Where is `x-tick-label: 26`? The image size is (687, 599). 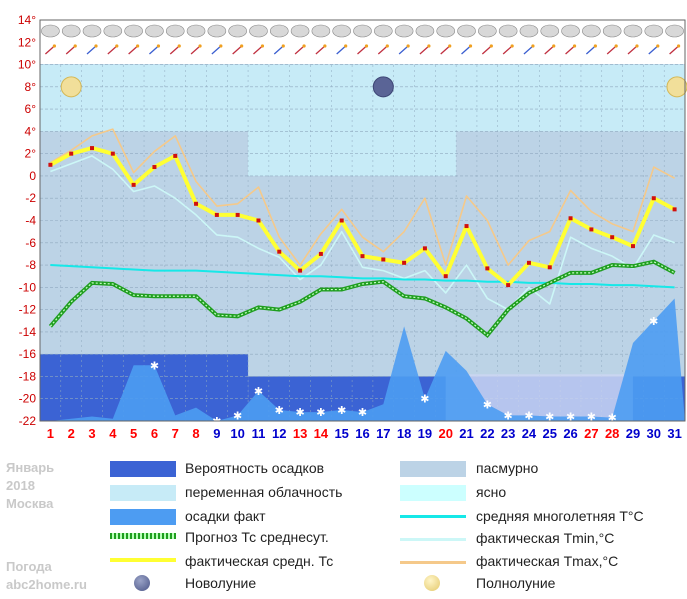
x-tick-label: 26 is located at coordinates (570, 433).